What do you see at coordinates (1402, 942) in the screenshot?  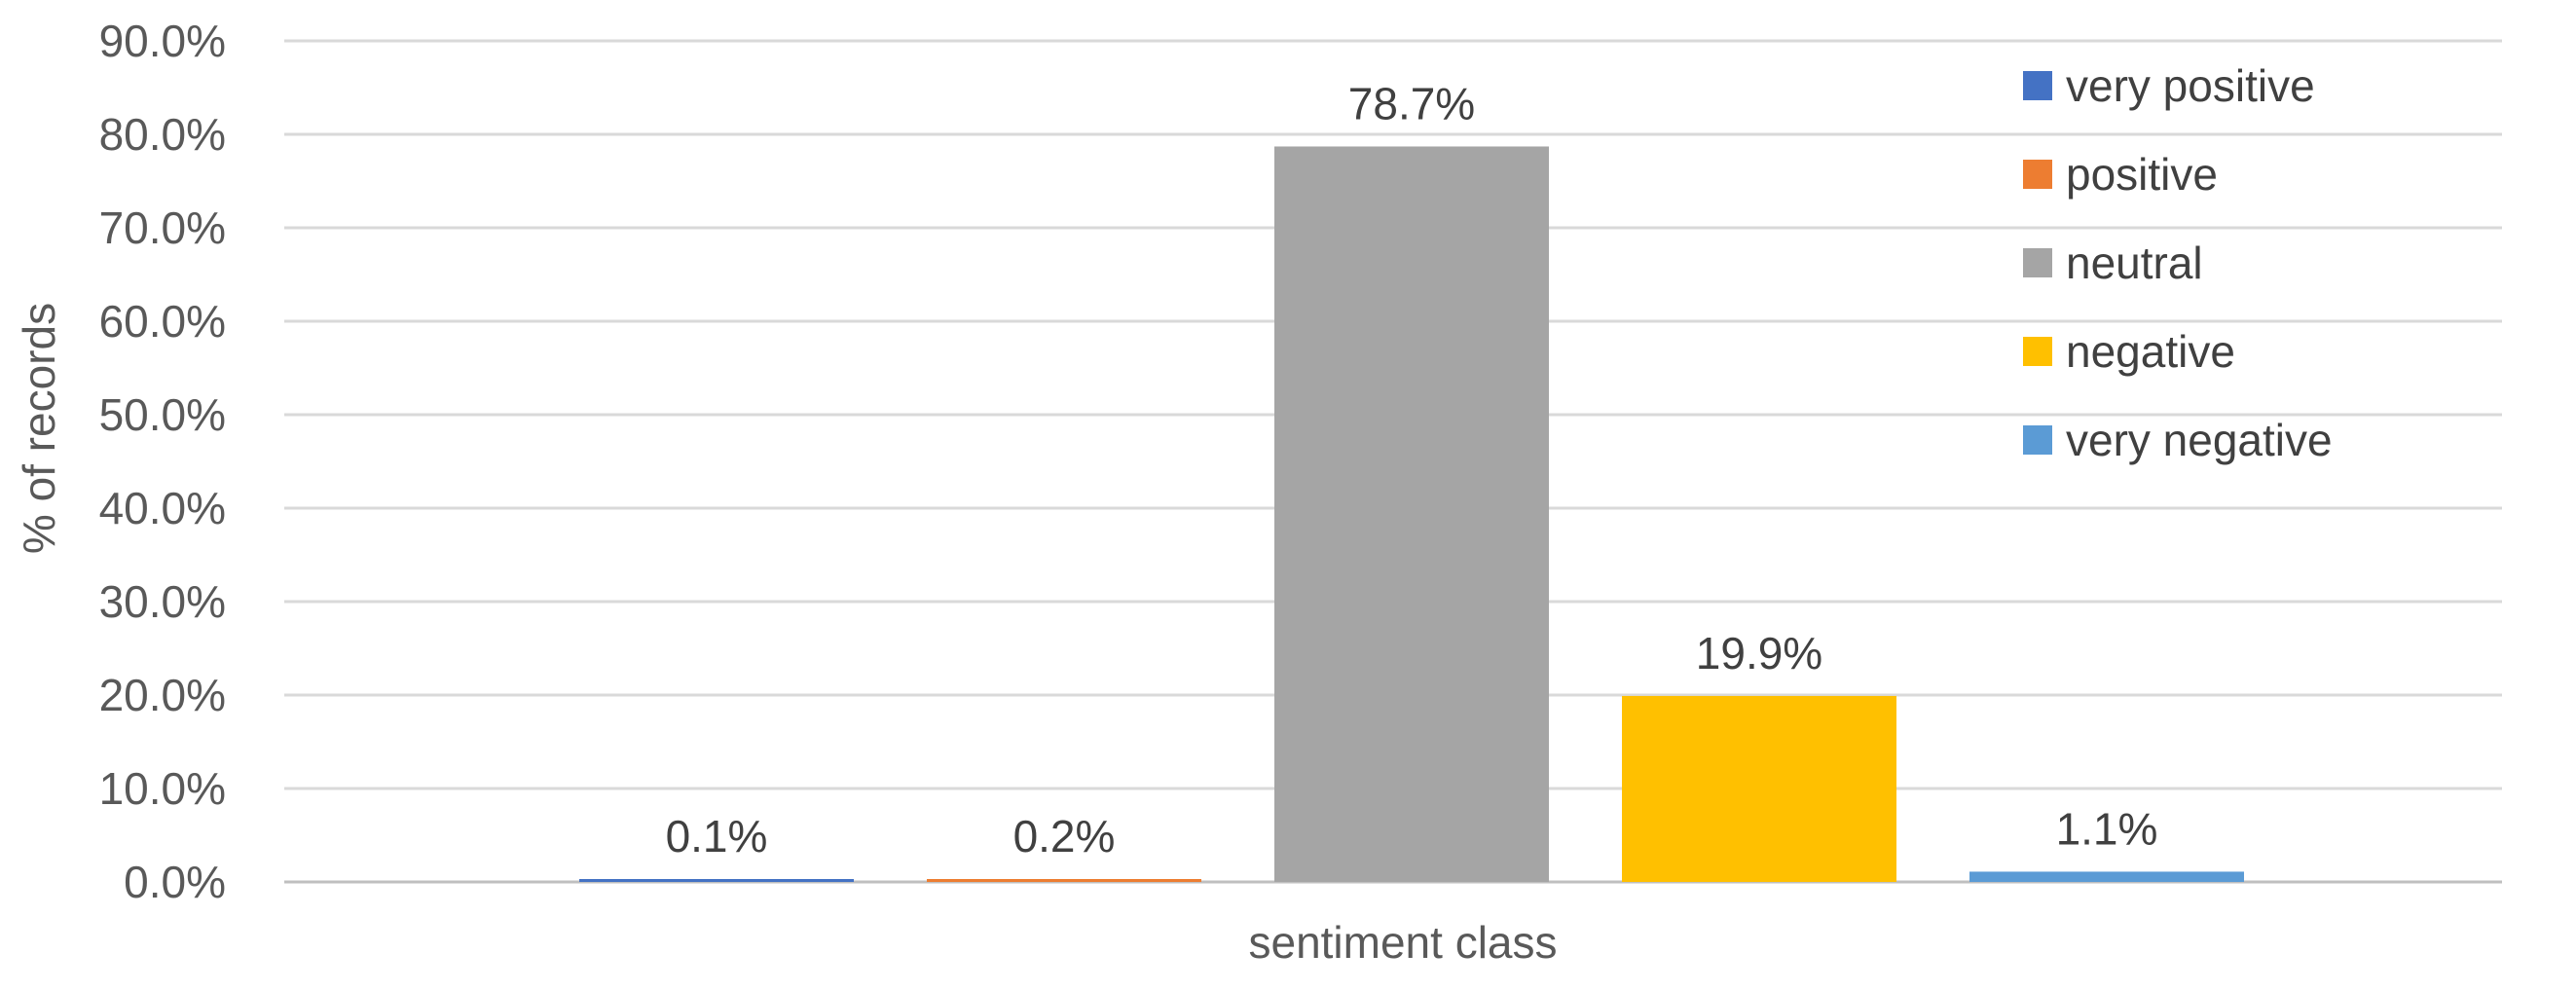 I see `x-axis-title: sentiment class` at bounding box center [1402, 942].